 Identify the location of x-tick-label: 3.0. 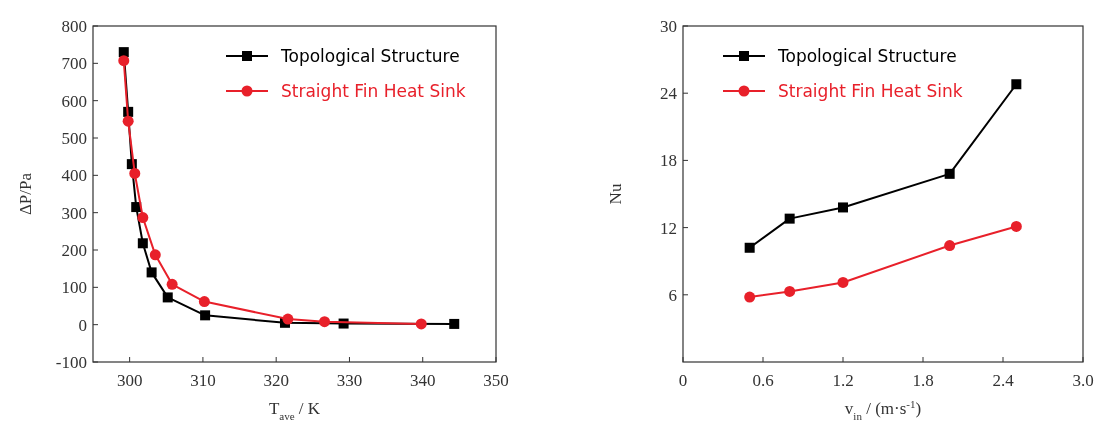
(1083, 380).